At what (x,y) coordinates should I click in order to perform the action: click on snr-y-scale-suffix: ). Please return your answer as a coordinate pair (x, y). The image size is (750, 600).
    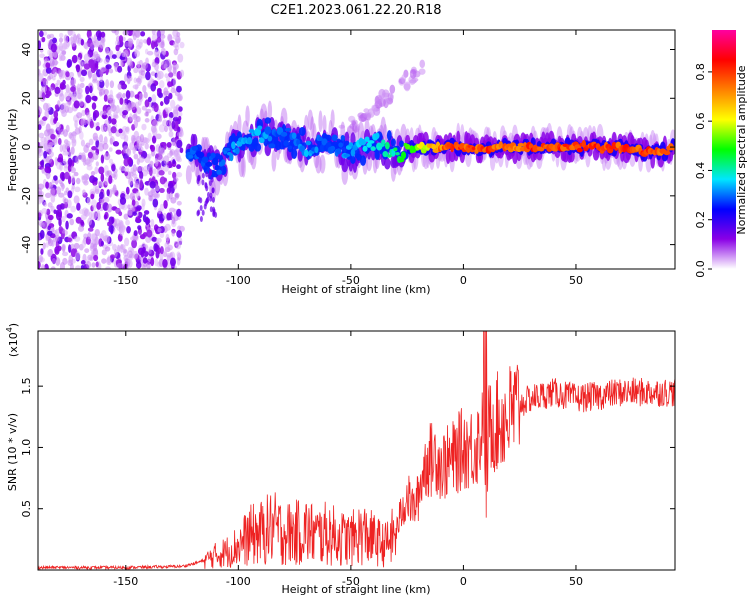
    Looking at the image, I should click on (13, 325).